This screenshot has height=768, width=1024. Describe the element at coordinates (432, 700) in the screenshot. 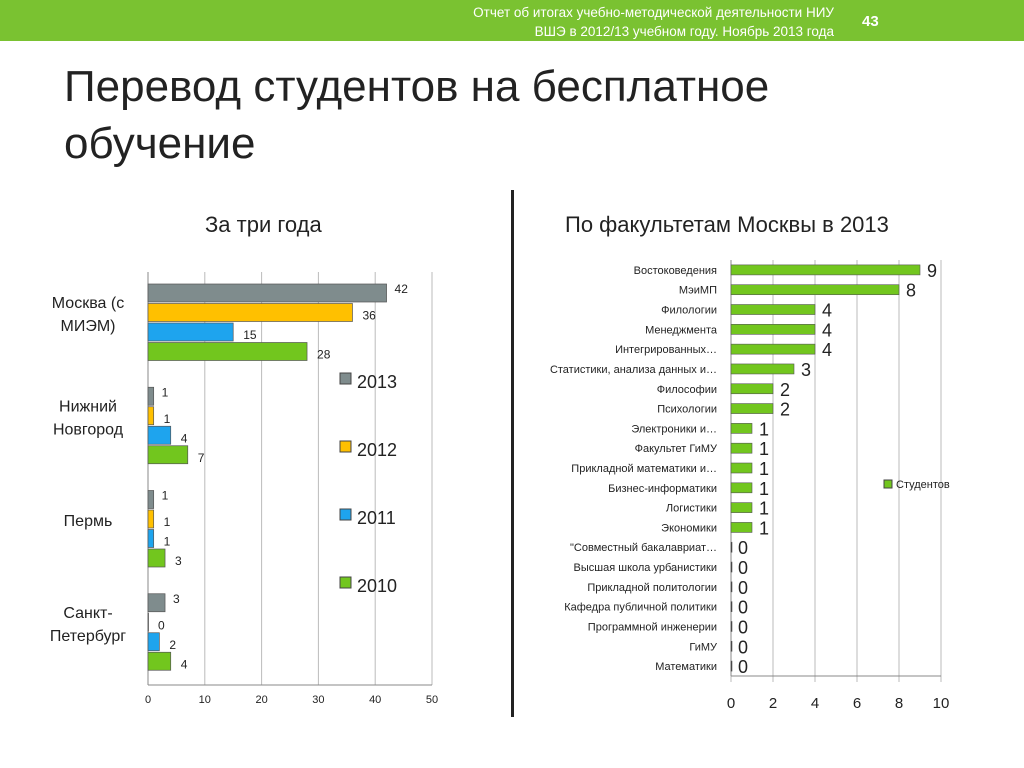

I see `x-tick-label: 50` at that location.